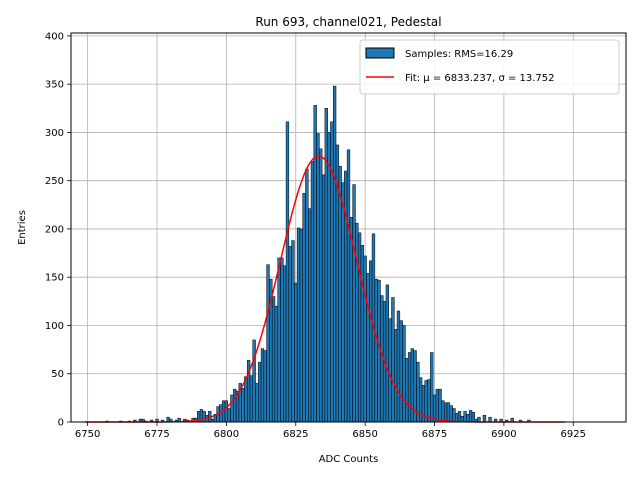 The width and height of the screenshot is (640, 480). What do you see at coordinates (54, 133) in the screenshot?
I see `y-tick-label: 300` at bounding box center [54, 133].